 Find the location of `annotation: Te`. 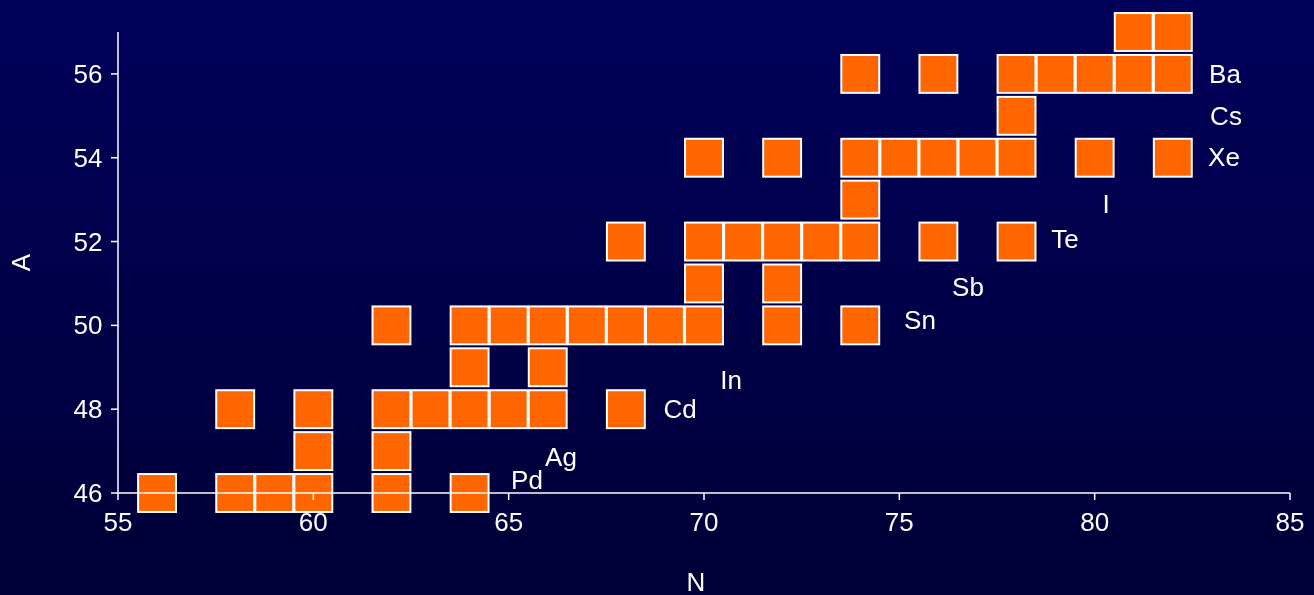

annotation: Te is located at coordinates (1065, 239).